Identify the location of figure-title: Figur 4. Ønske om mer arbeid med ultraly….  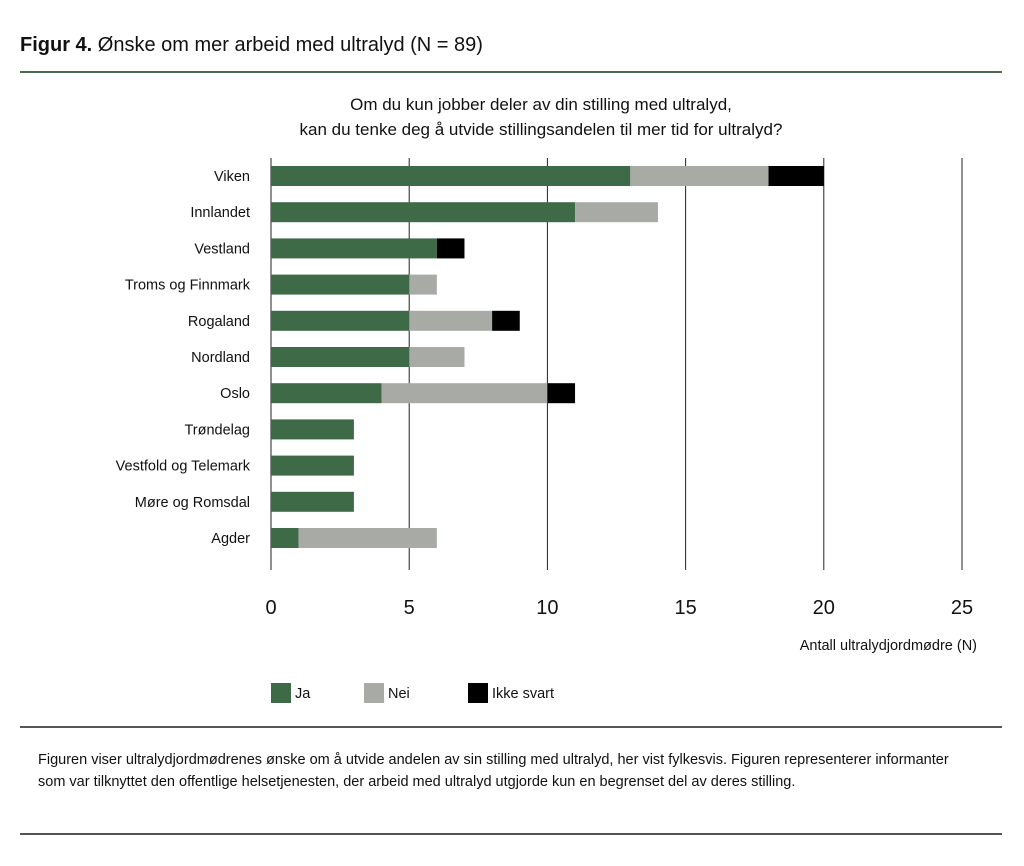
(251, 45).